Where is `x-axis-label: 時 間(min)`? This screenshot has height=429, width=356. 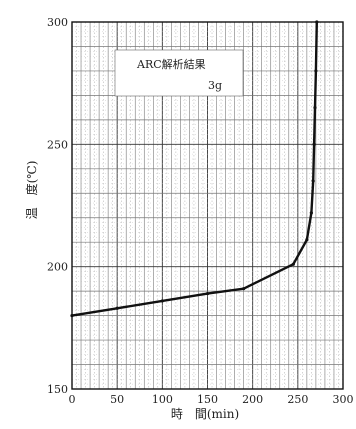
x-axis-label: 時 間(min) is located at coordinates (205, 414).